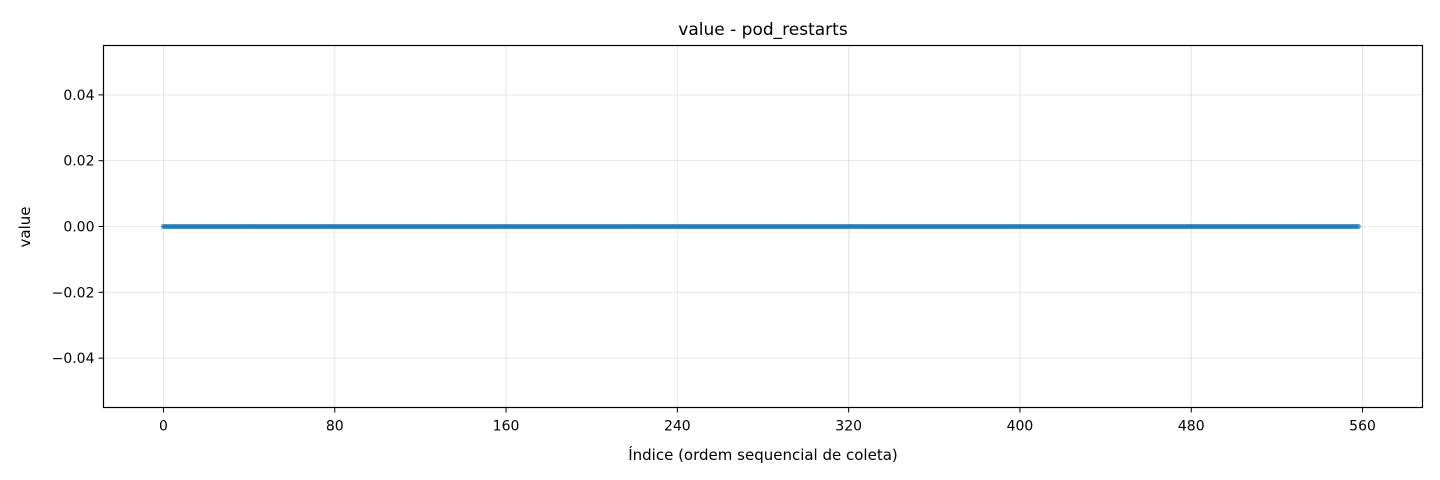  I want to click on y-tick-label: 0.02, so click(78, 162).